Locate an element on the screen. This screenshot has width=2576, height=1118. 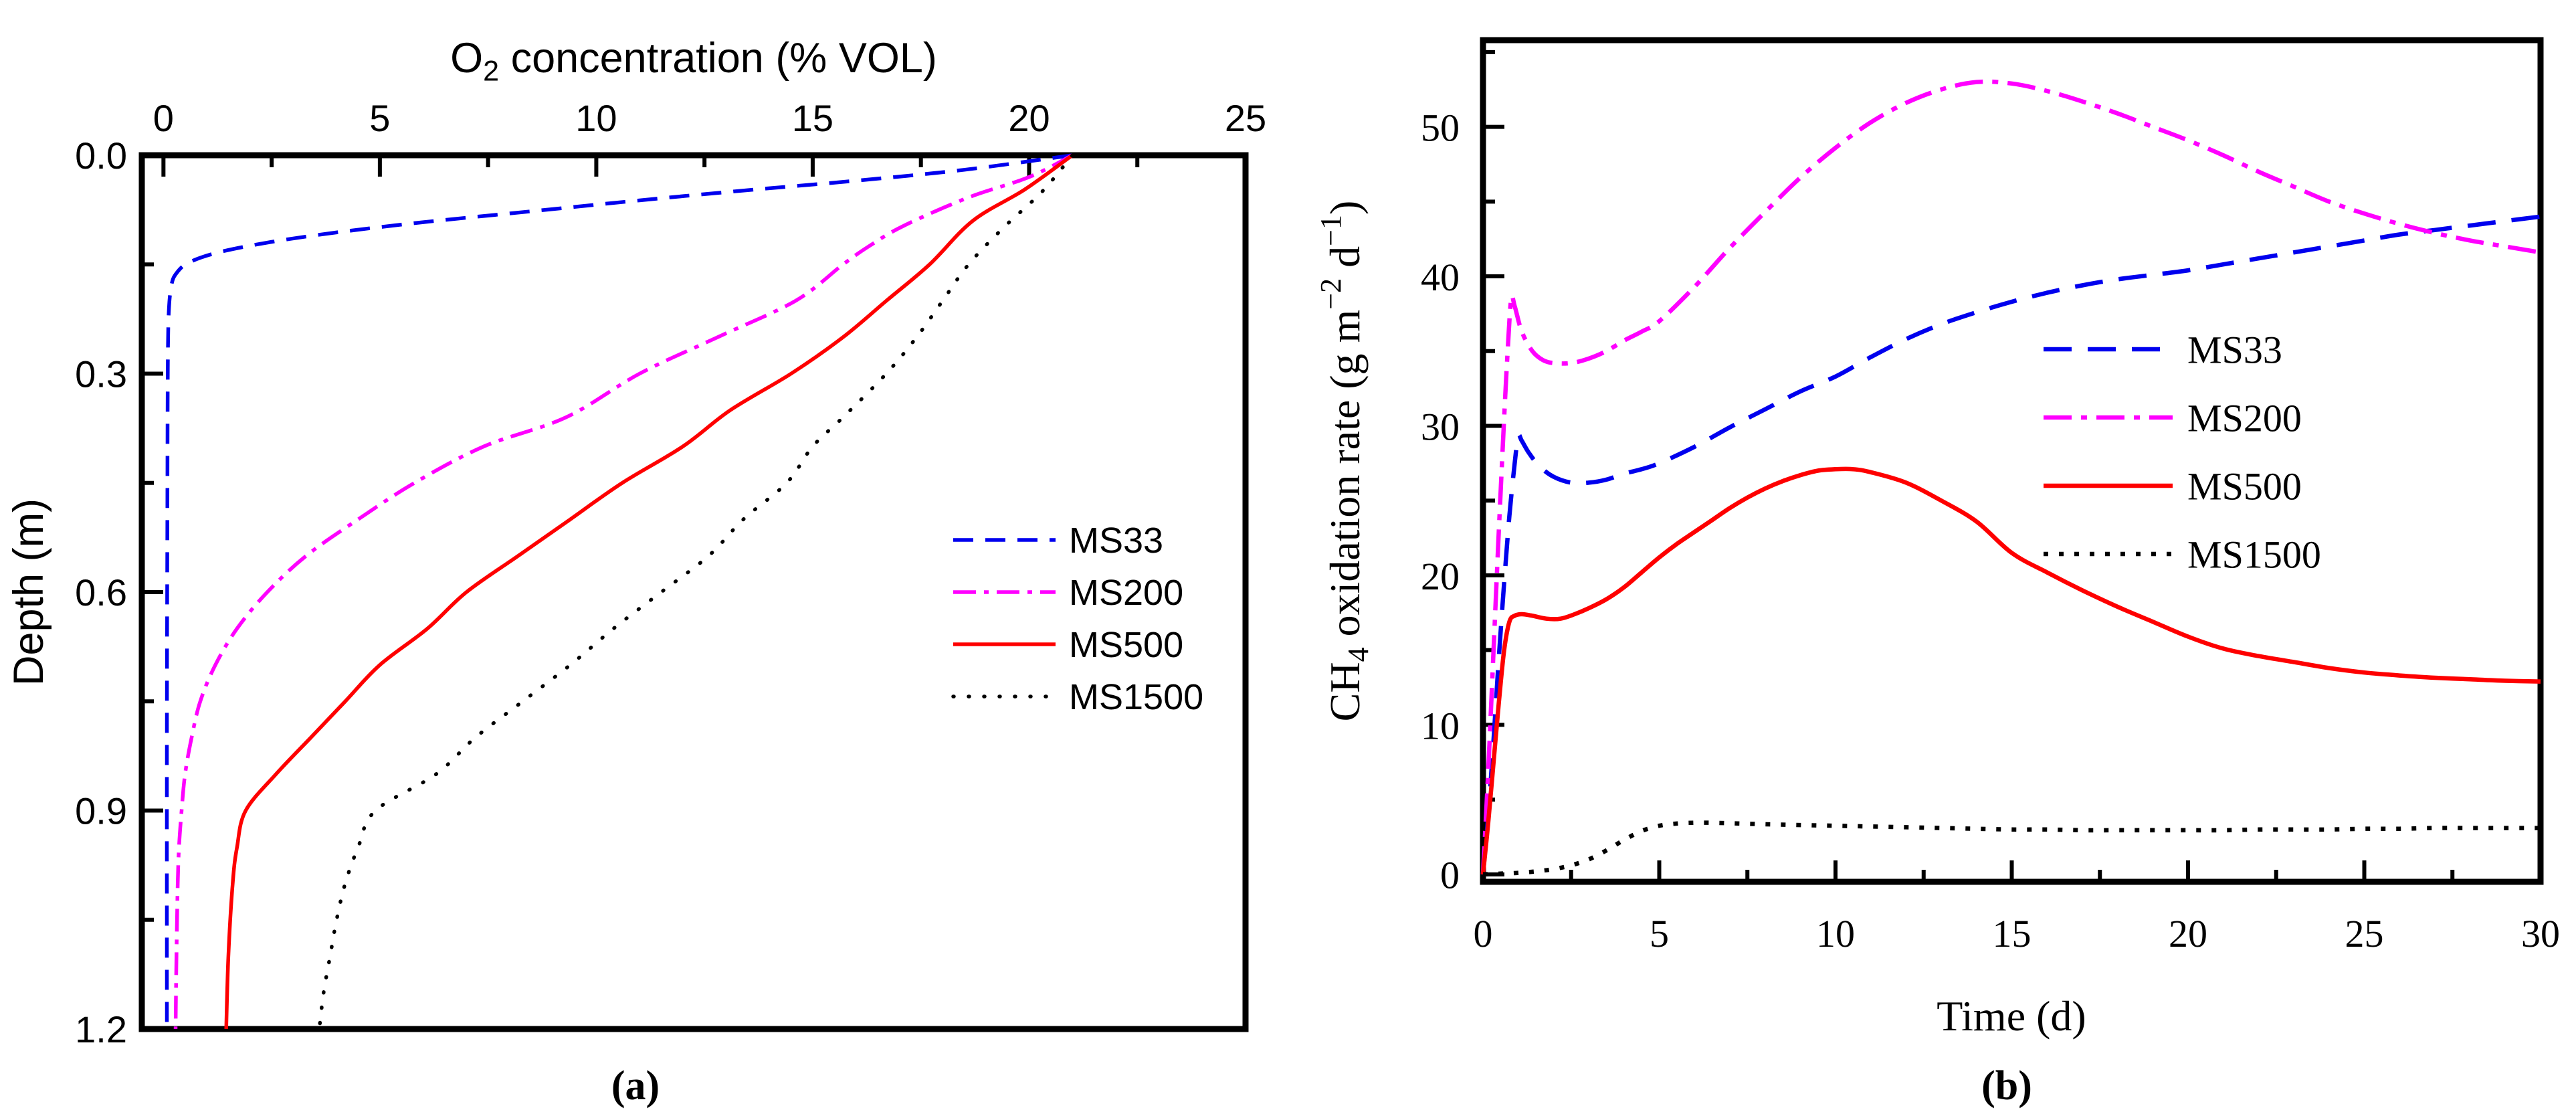
y-tick-label: 1.2 is located at coordinates (101, 1029).